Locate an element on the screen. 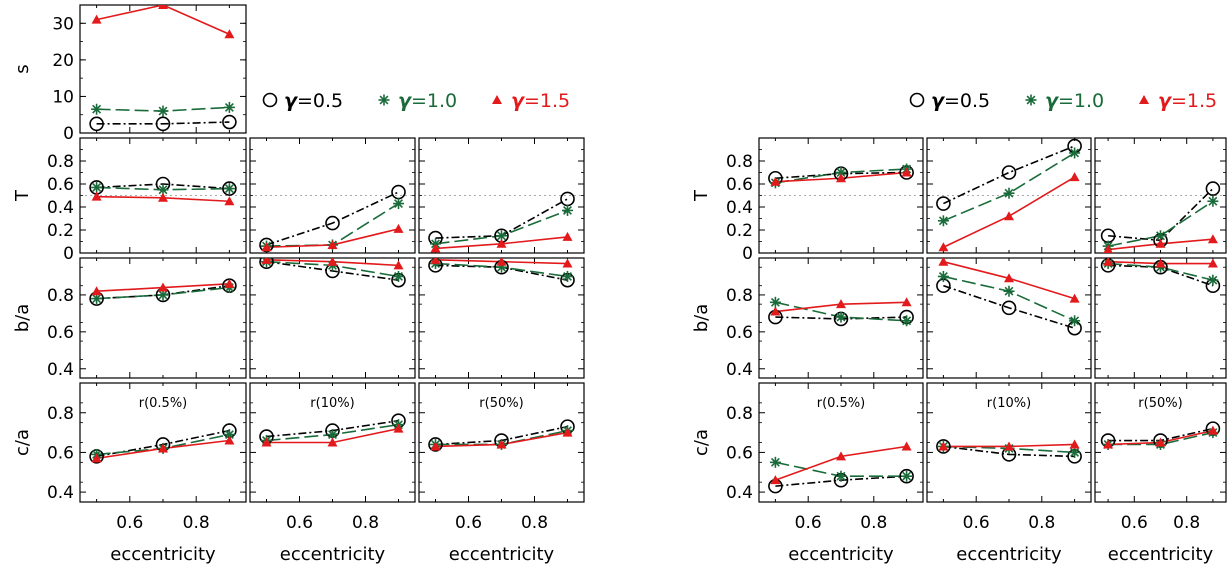 The width and height of the screenshot is (1228, 574). y-axis-label: T is located at coordinates (701, 195).